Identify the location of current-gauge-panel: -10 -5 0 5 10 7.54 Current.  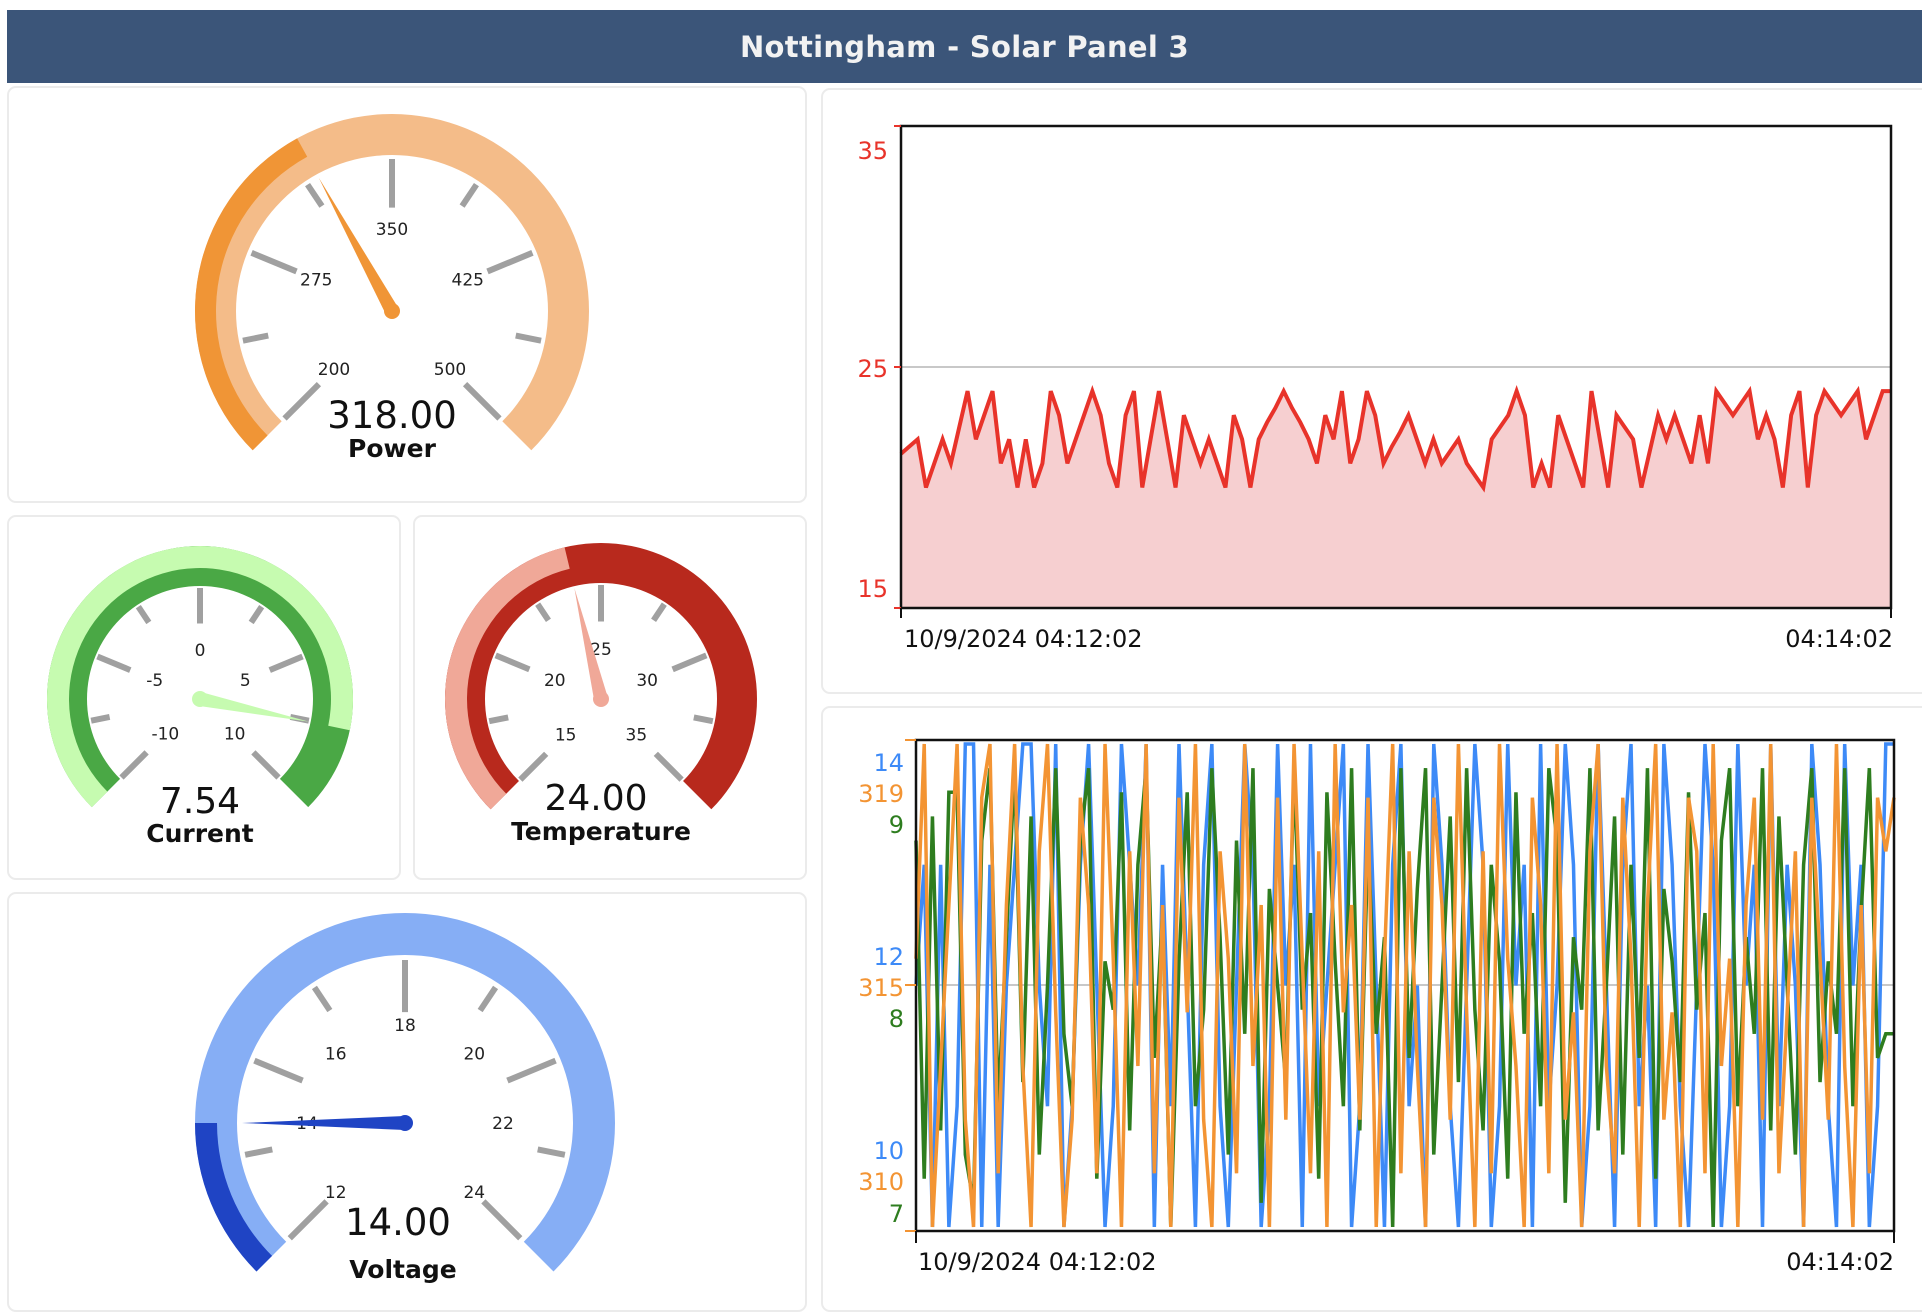
(204, 697).